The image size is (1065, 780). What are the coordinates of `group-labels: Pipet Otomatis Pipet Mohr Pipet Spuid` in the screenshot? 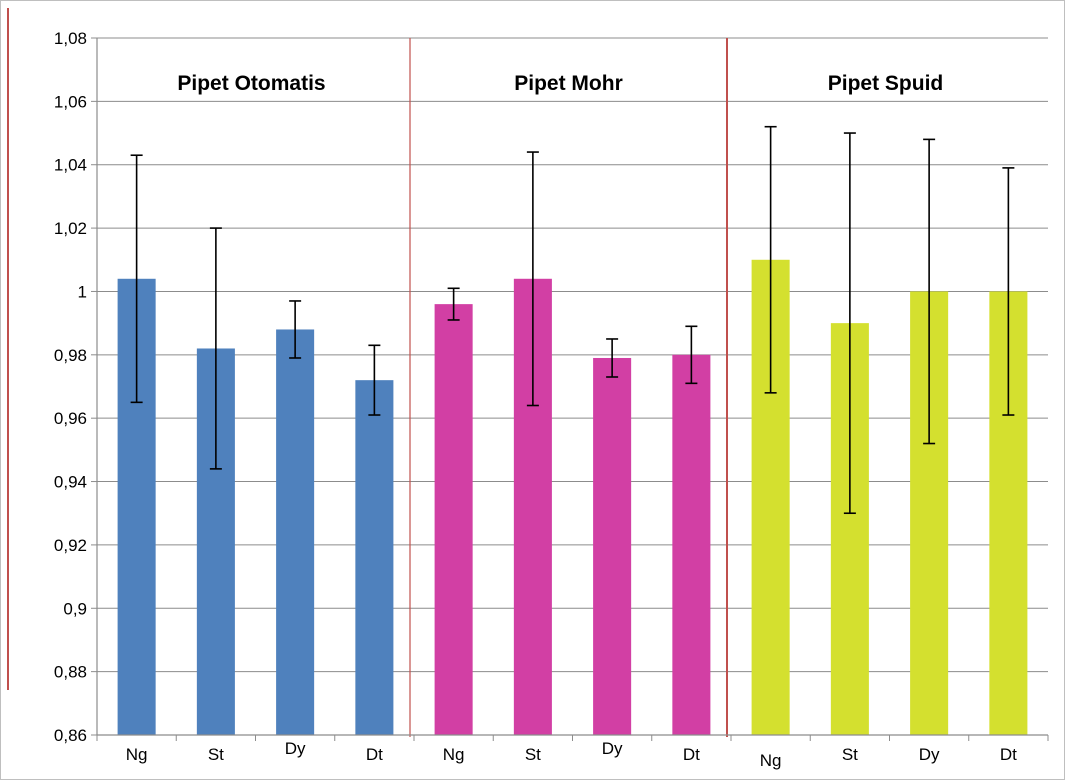 It's located at (560, 83).